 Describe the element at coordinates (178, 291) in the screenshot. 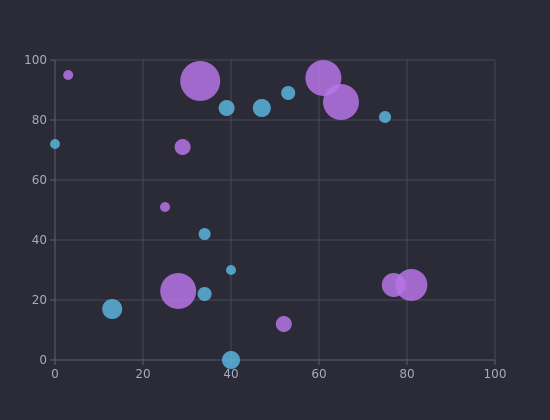

I see `bubble-series1-point2` at that location.